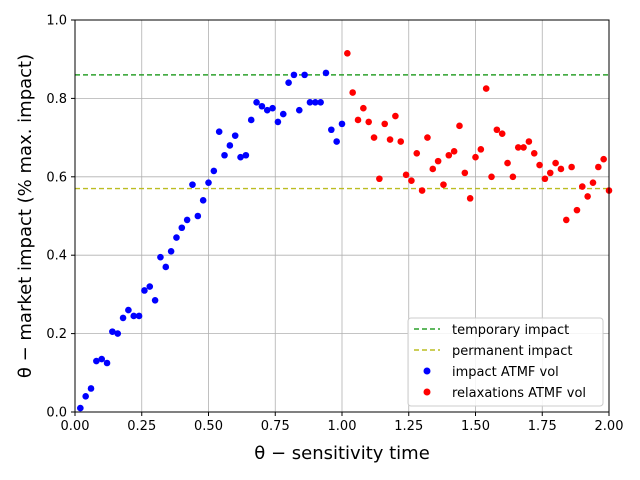 This screenshot has width=640, height=480. What do you see at coordinates (427, 392) in the screenshot?
I see `legend-relaxations-marker` at bounding box center [427, 392].